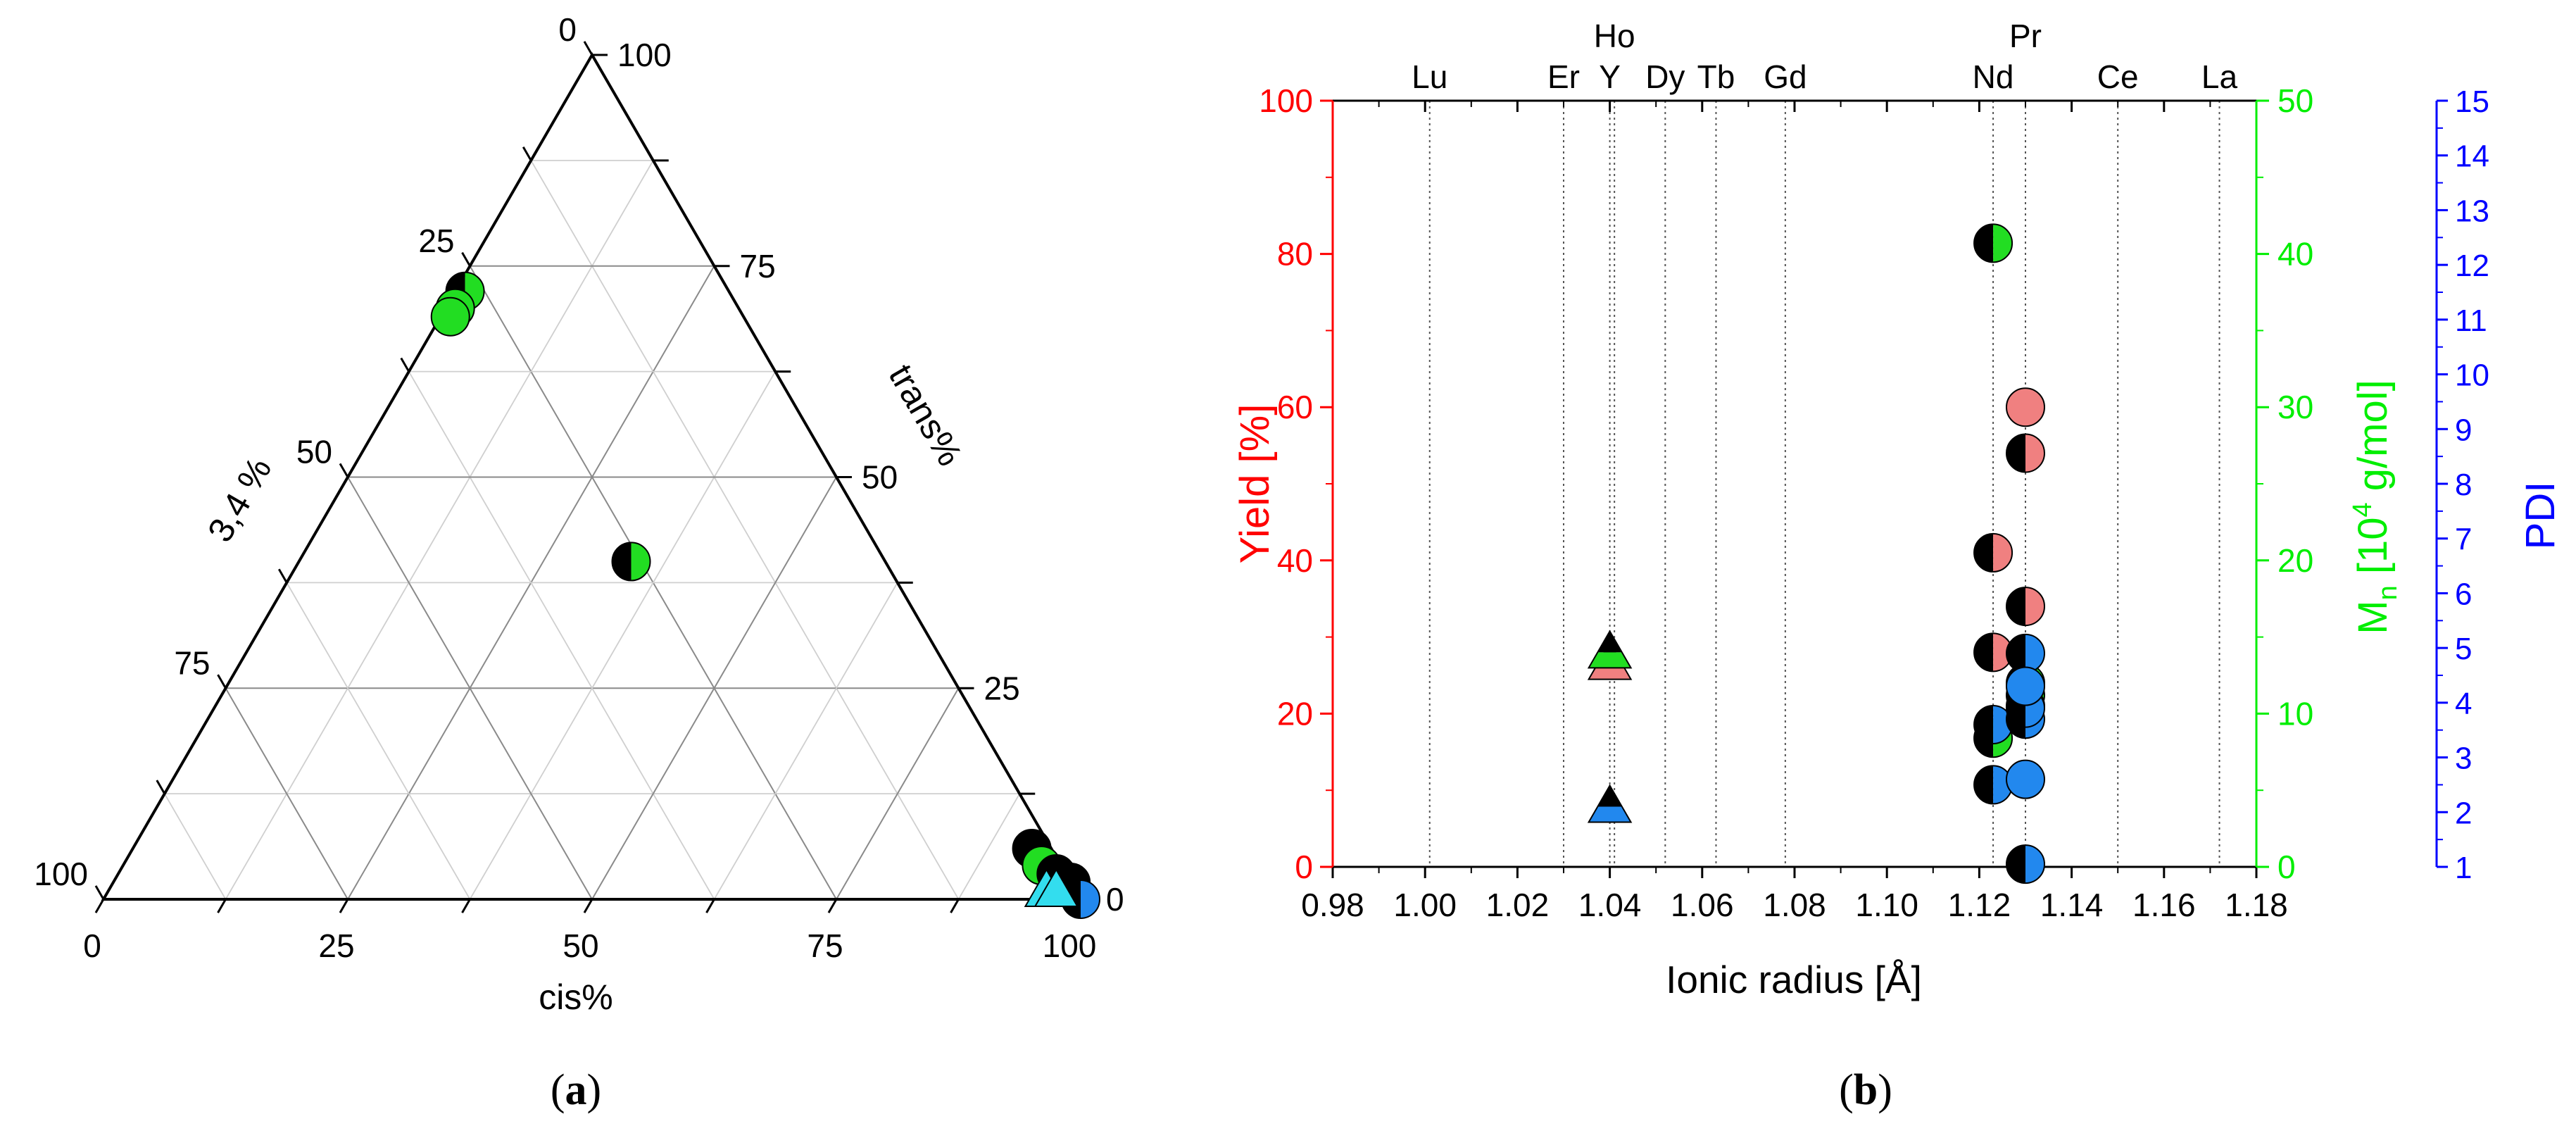 The image size is (2576, 1138). I want to click on element-label-Ce: Ce, so click(2118, 76).